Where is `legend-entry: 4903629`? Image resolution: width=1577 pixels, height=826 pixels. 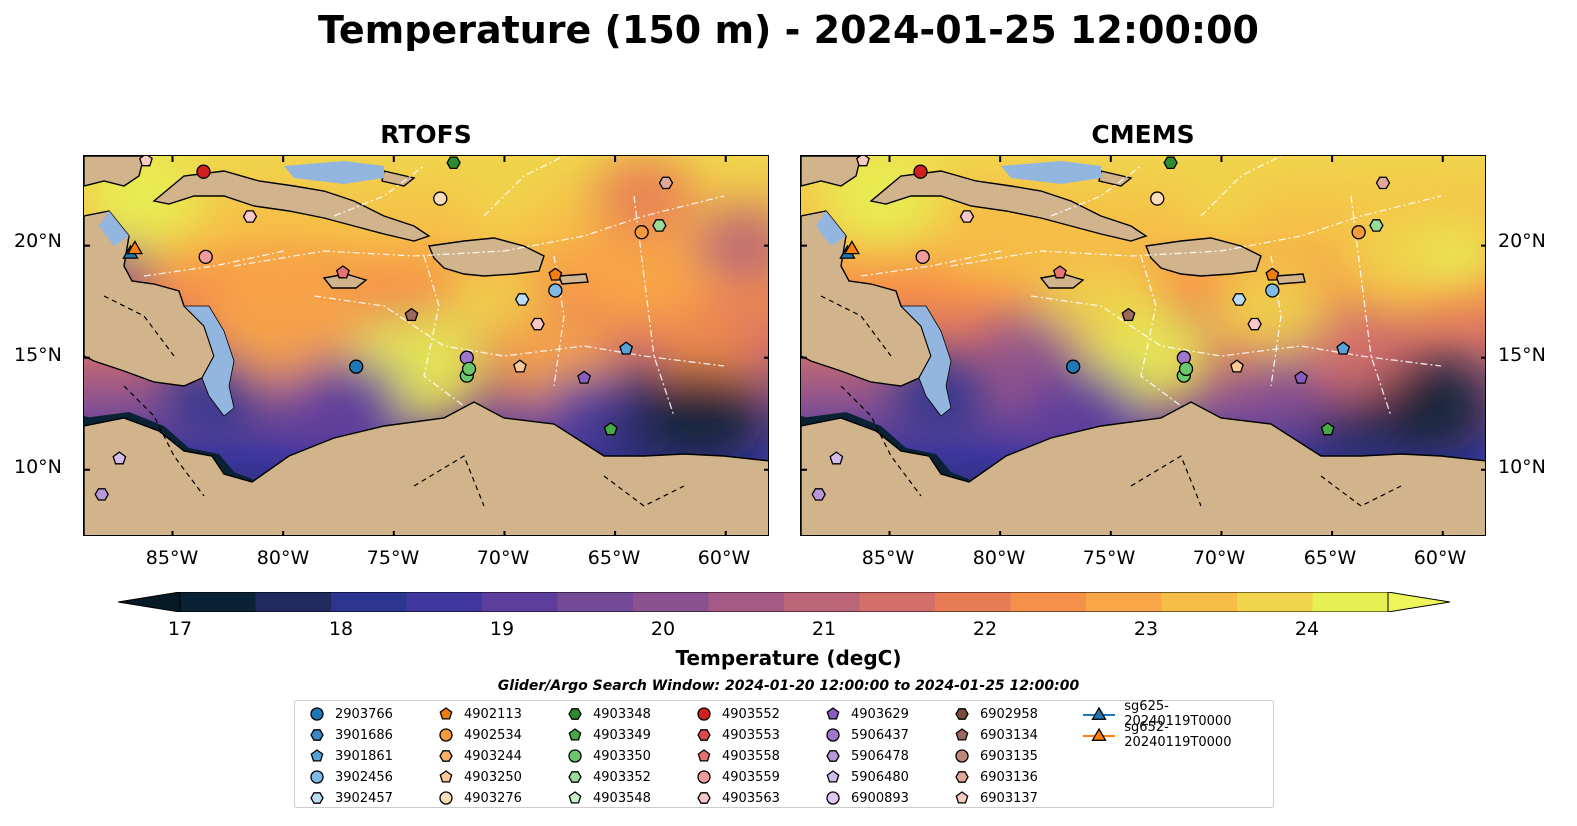
legend-entry: 4903629 is located at coordinates (866, 714).